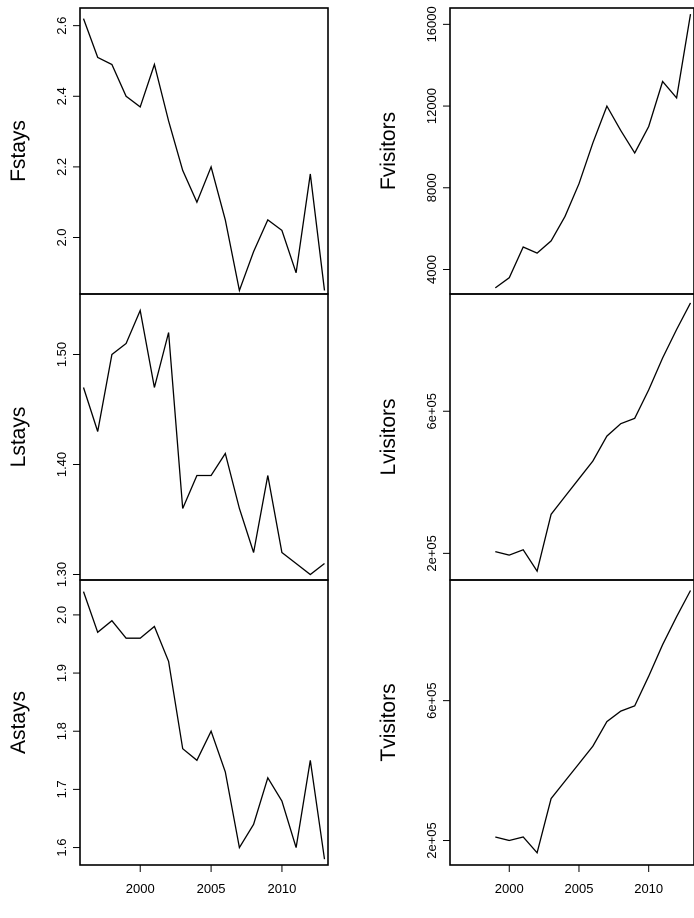 This screenshot has width=694, height=918. Describe the element at coordinates (61, 464) in the screenshot. I see `y-tick-label: 1.40` at that location.